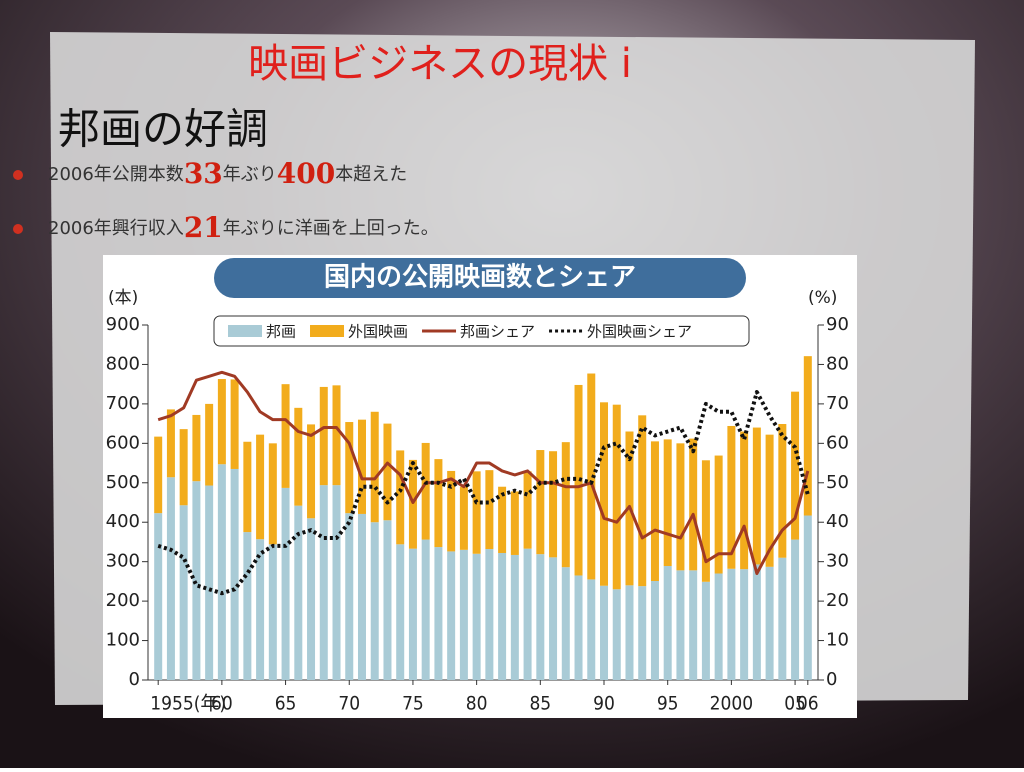  I want to click on bullet-dot, so click(18, 175).